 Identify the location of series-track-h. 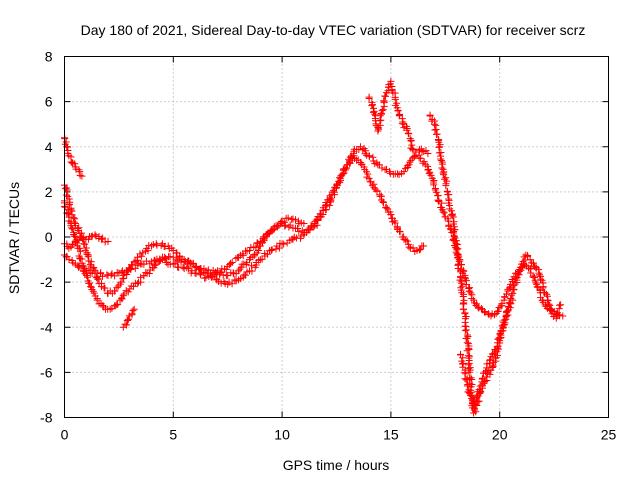
(495, 264).